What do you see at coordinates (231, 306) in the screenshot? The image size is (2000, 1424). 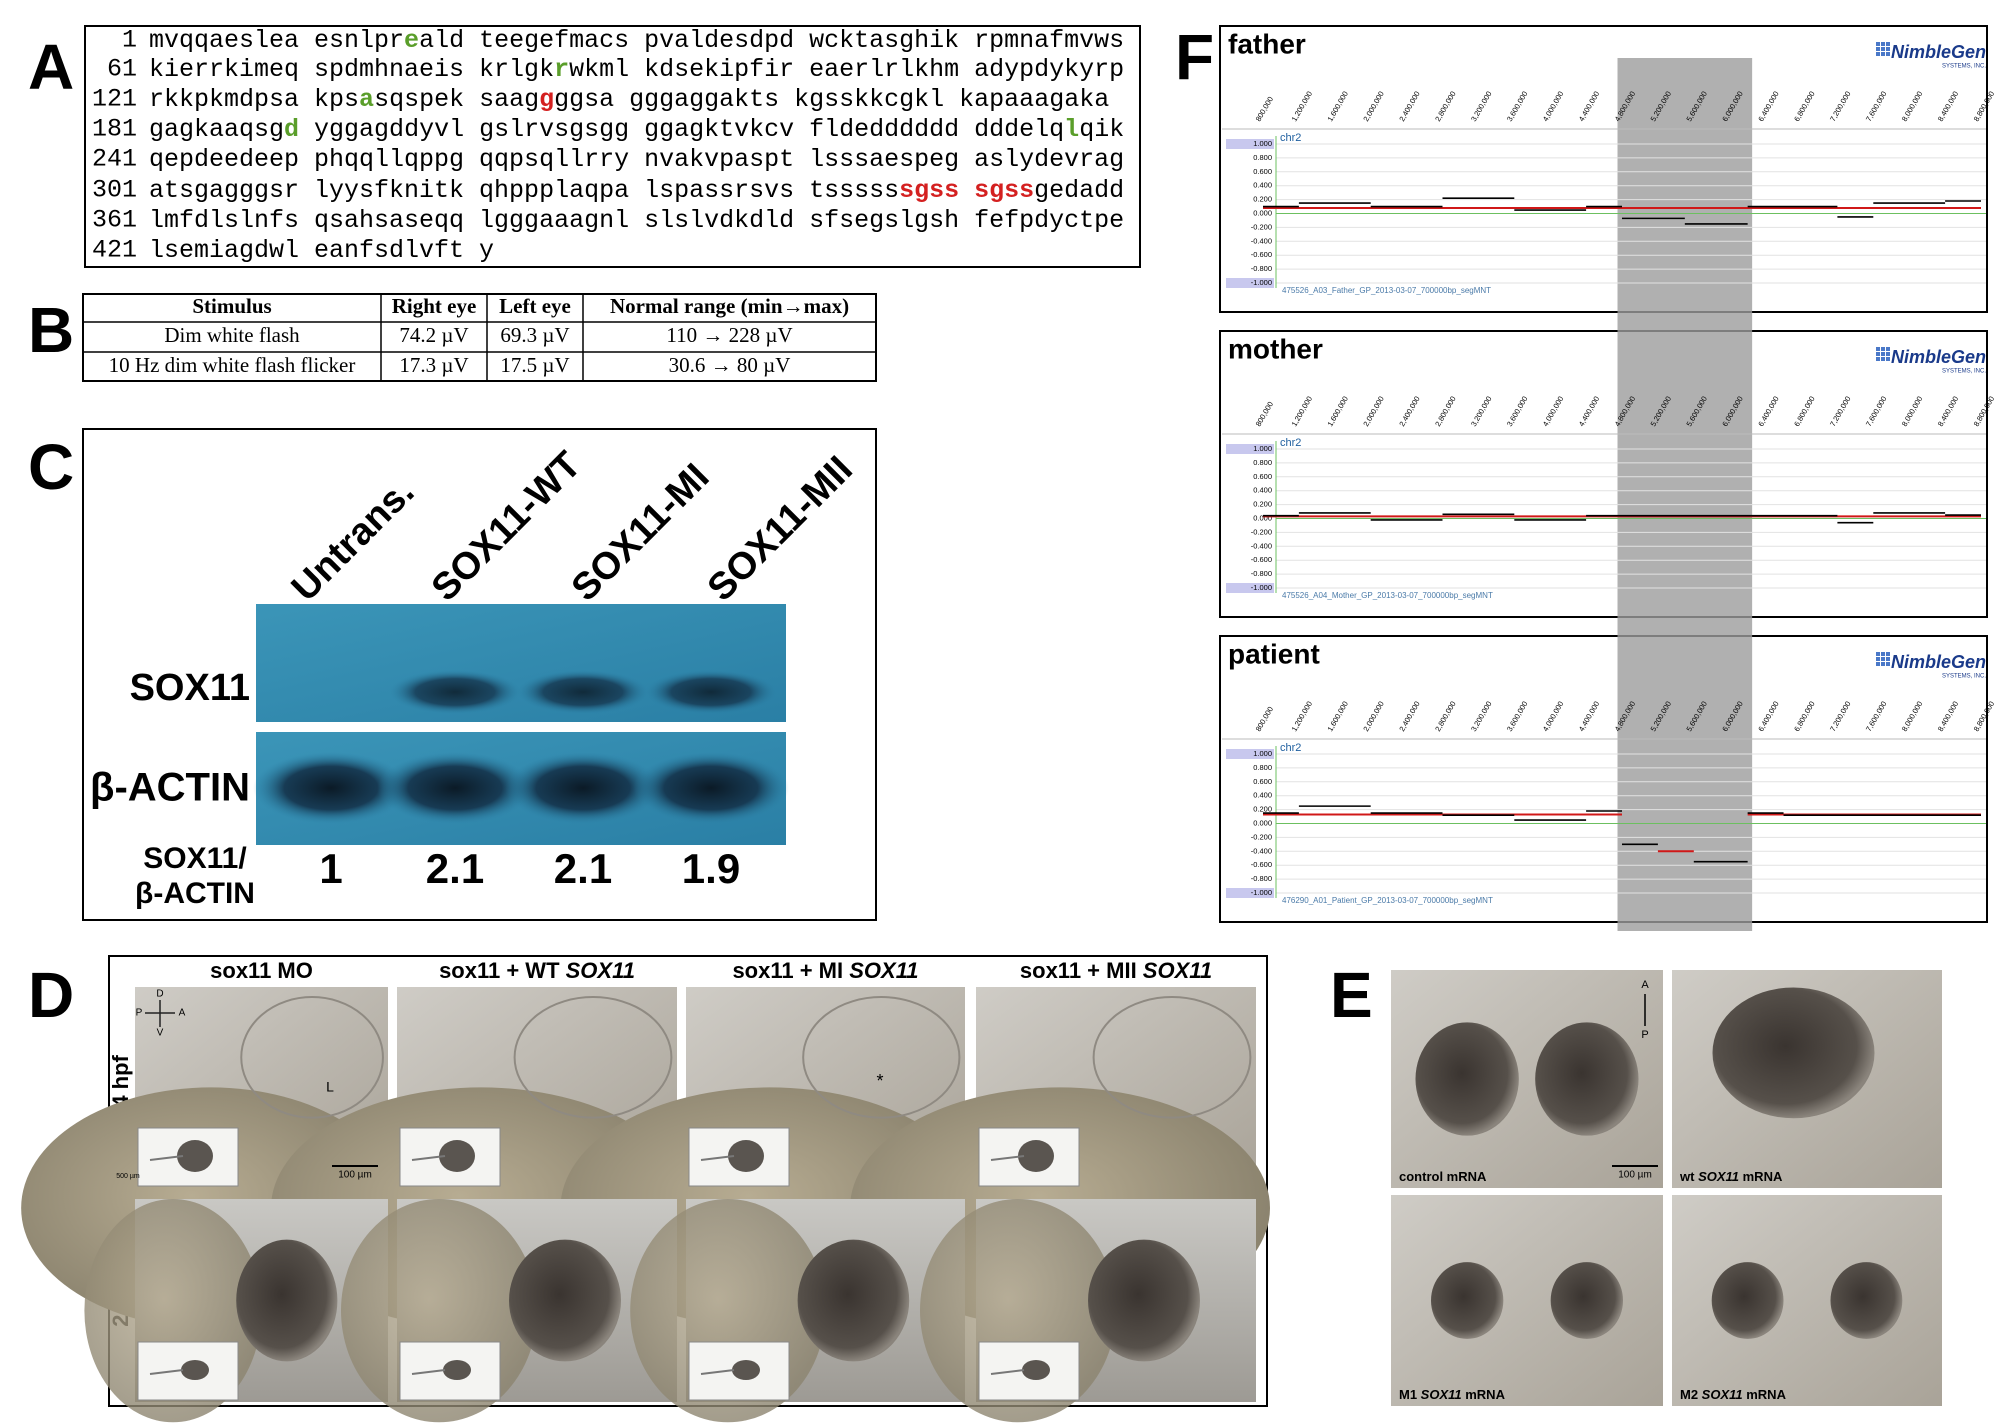 I see `table-header: Stimulus` at bounding box center [231, 306].